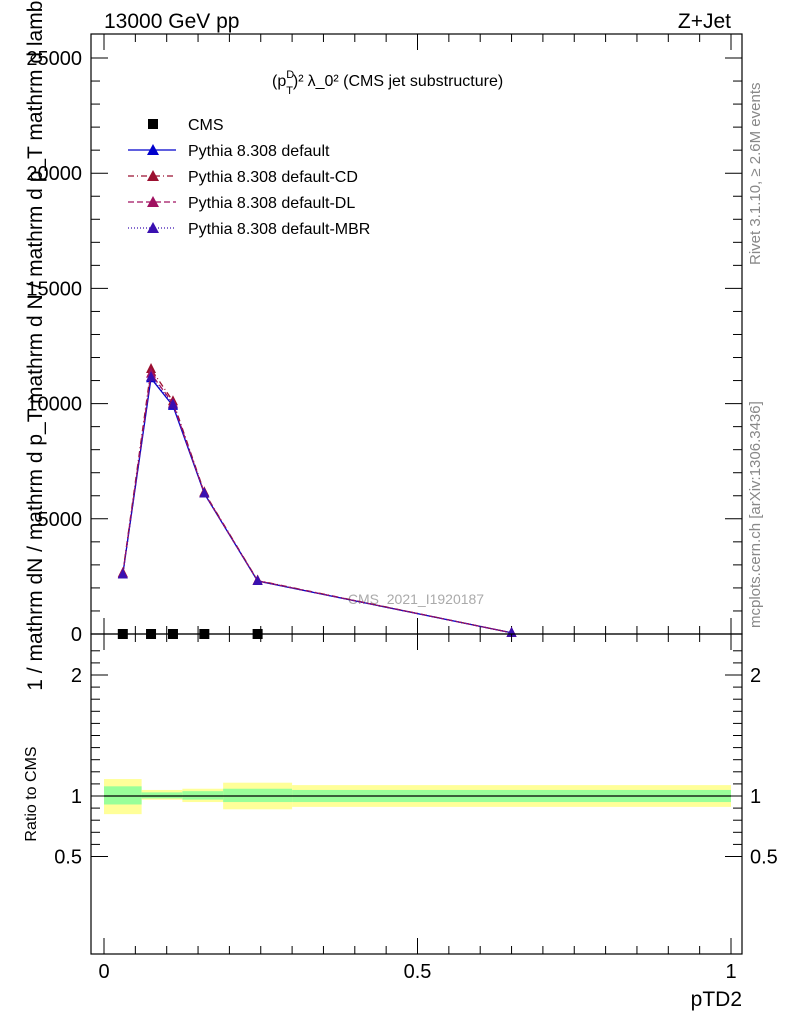 This screenshot has width=786, height=1024. What do you see at coordinates (730, 972) in the screenshot?
I see `ratio-x-tick-label: 1` at bounding box center [730, 972].